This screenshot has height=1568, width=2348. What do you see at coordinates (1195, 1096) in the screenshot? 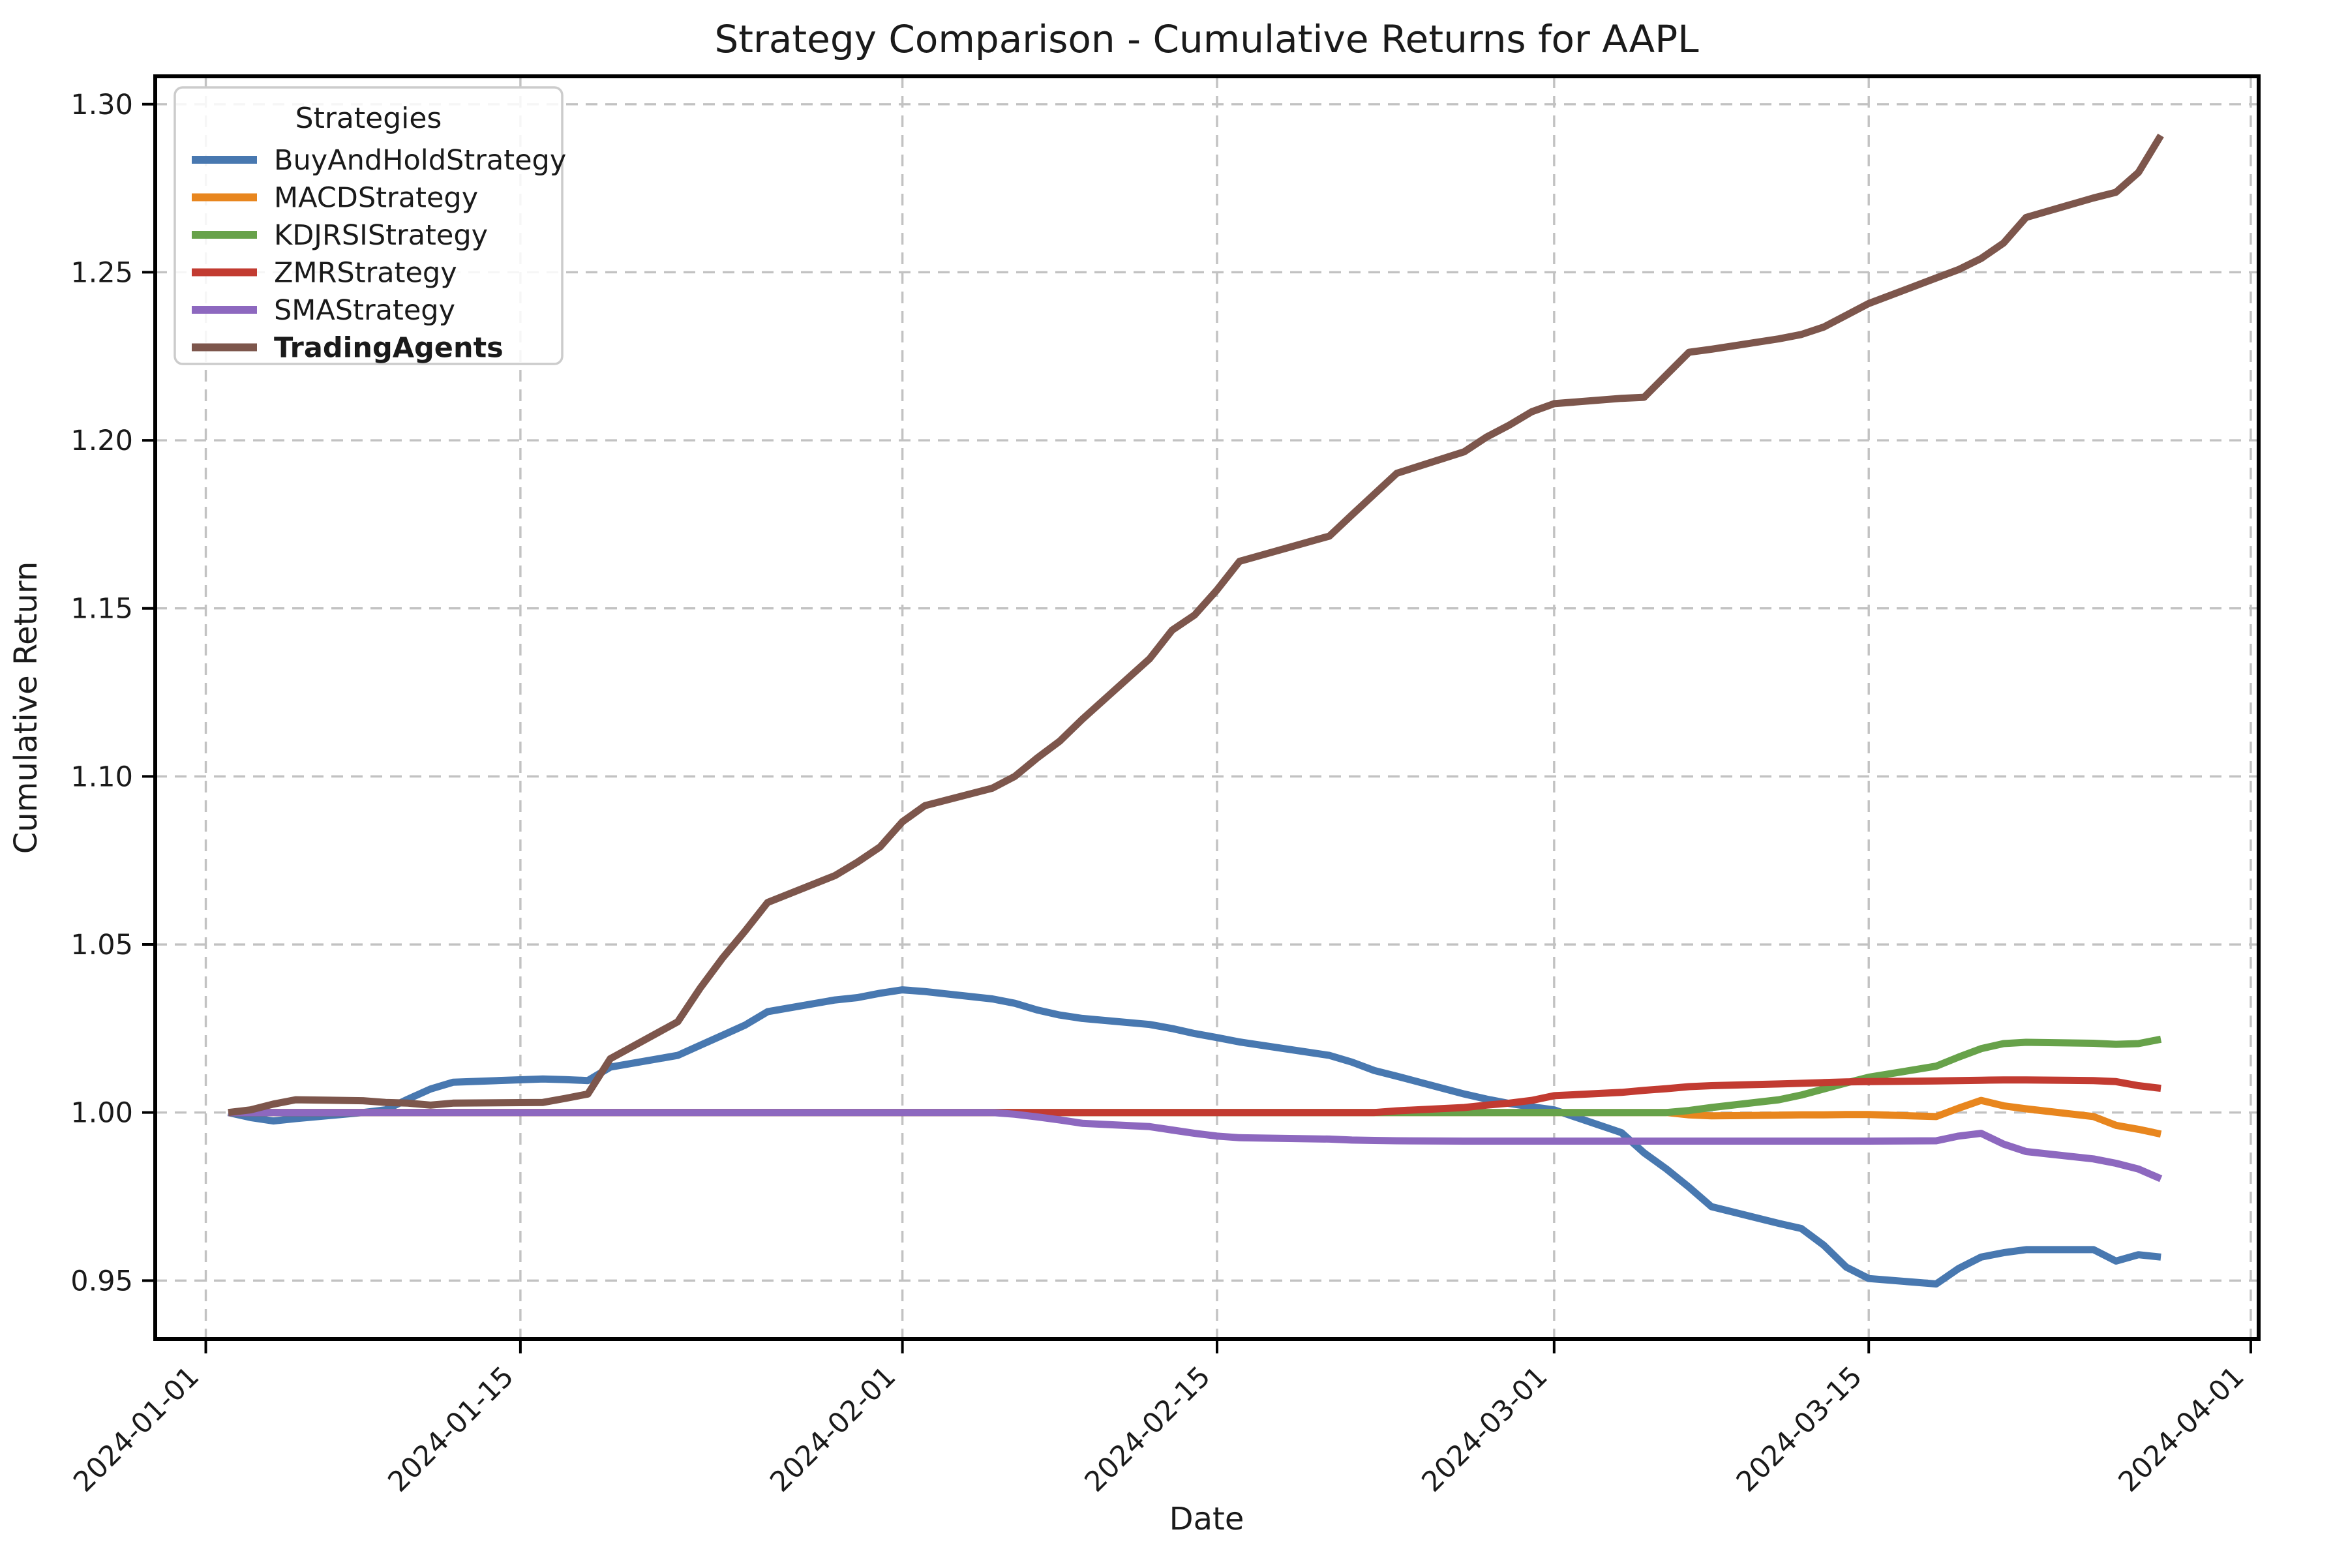
I see `series-line-ZMRStrategy` at bounding box center [1195, 1096].